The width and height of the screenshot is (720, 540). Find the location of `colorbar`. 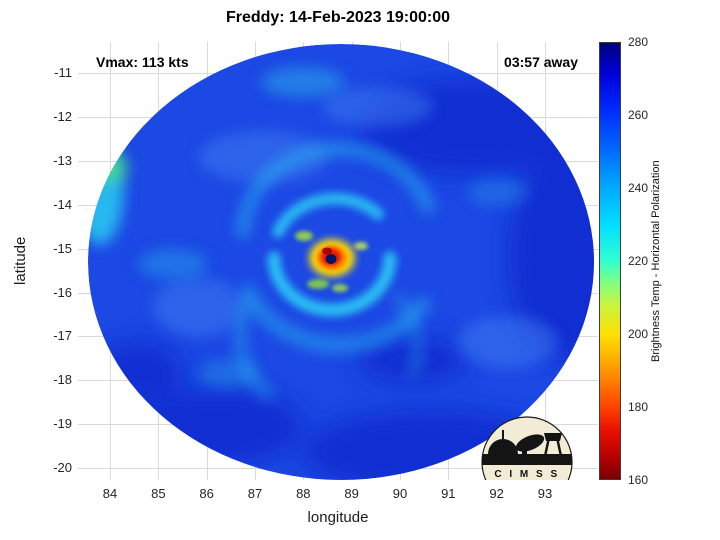

colorbar is located at coordinates (610, 261).